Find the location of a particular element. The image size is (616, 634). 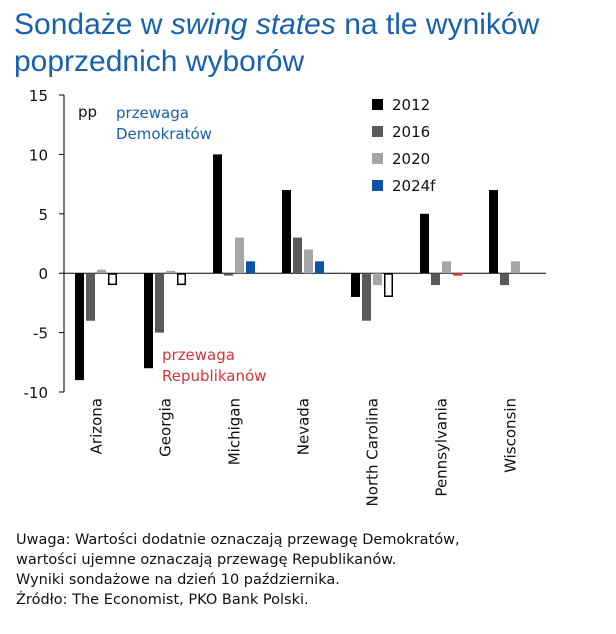

category-label: Wisconsin is located at coordinates (511, 435).